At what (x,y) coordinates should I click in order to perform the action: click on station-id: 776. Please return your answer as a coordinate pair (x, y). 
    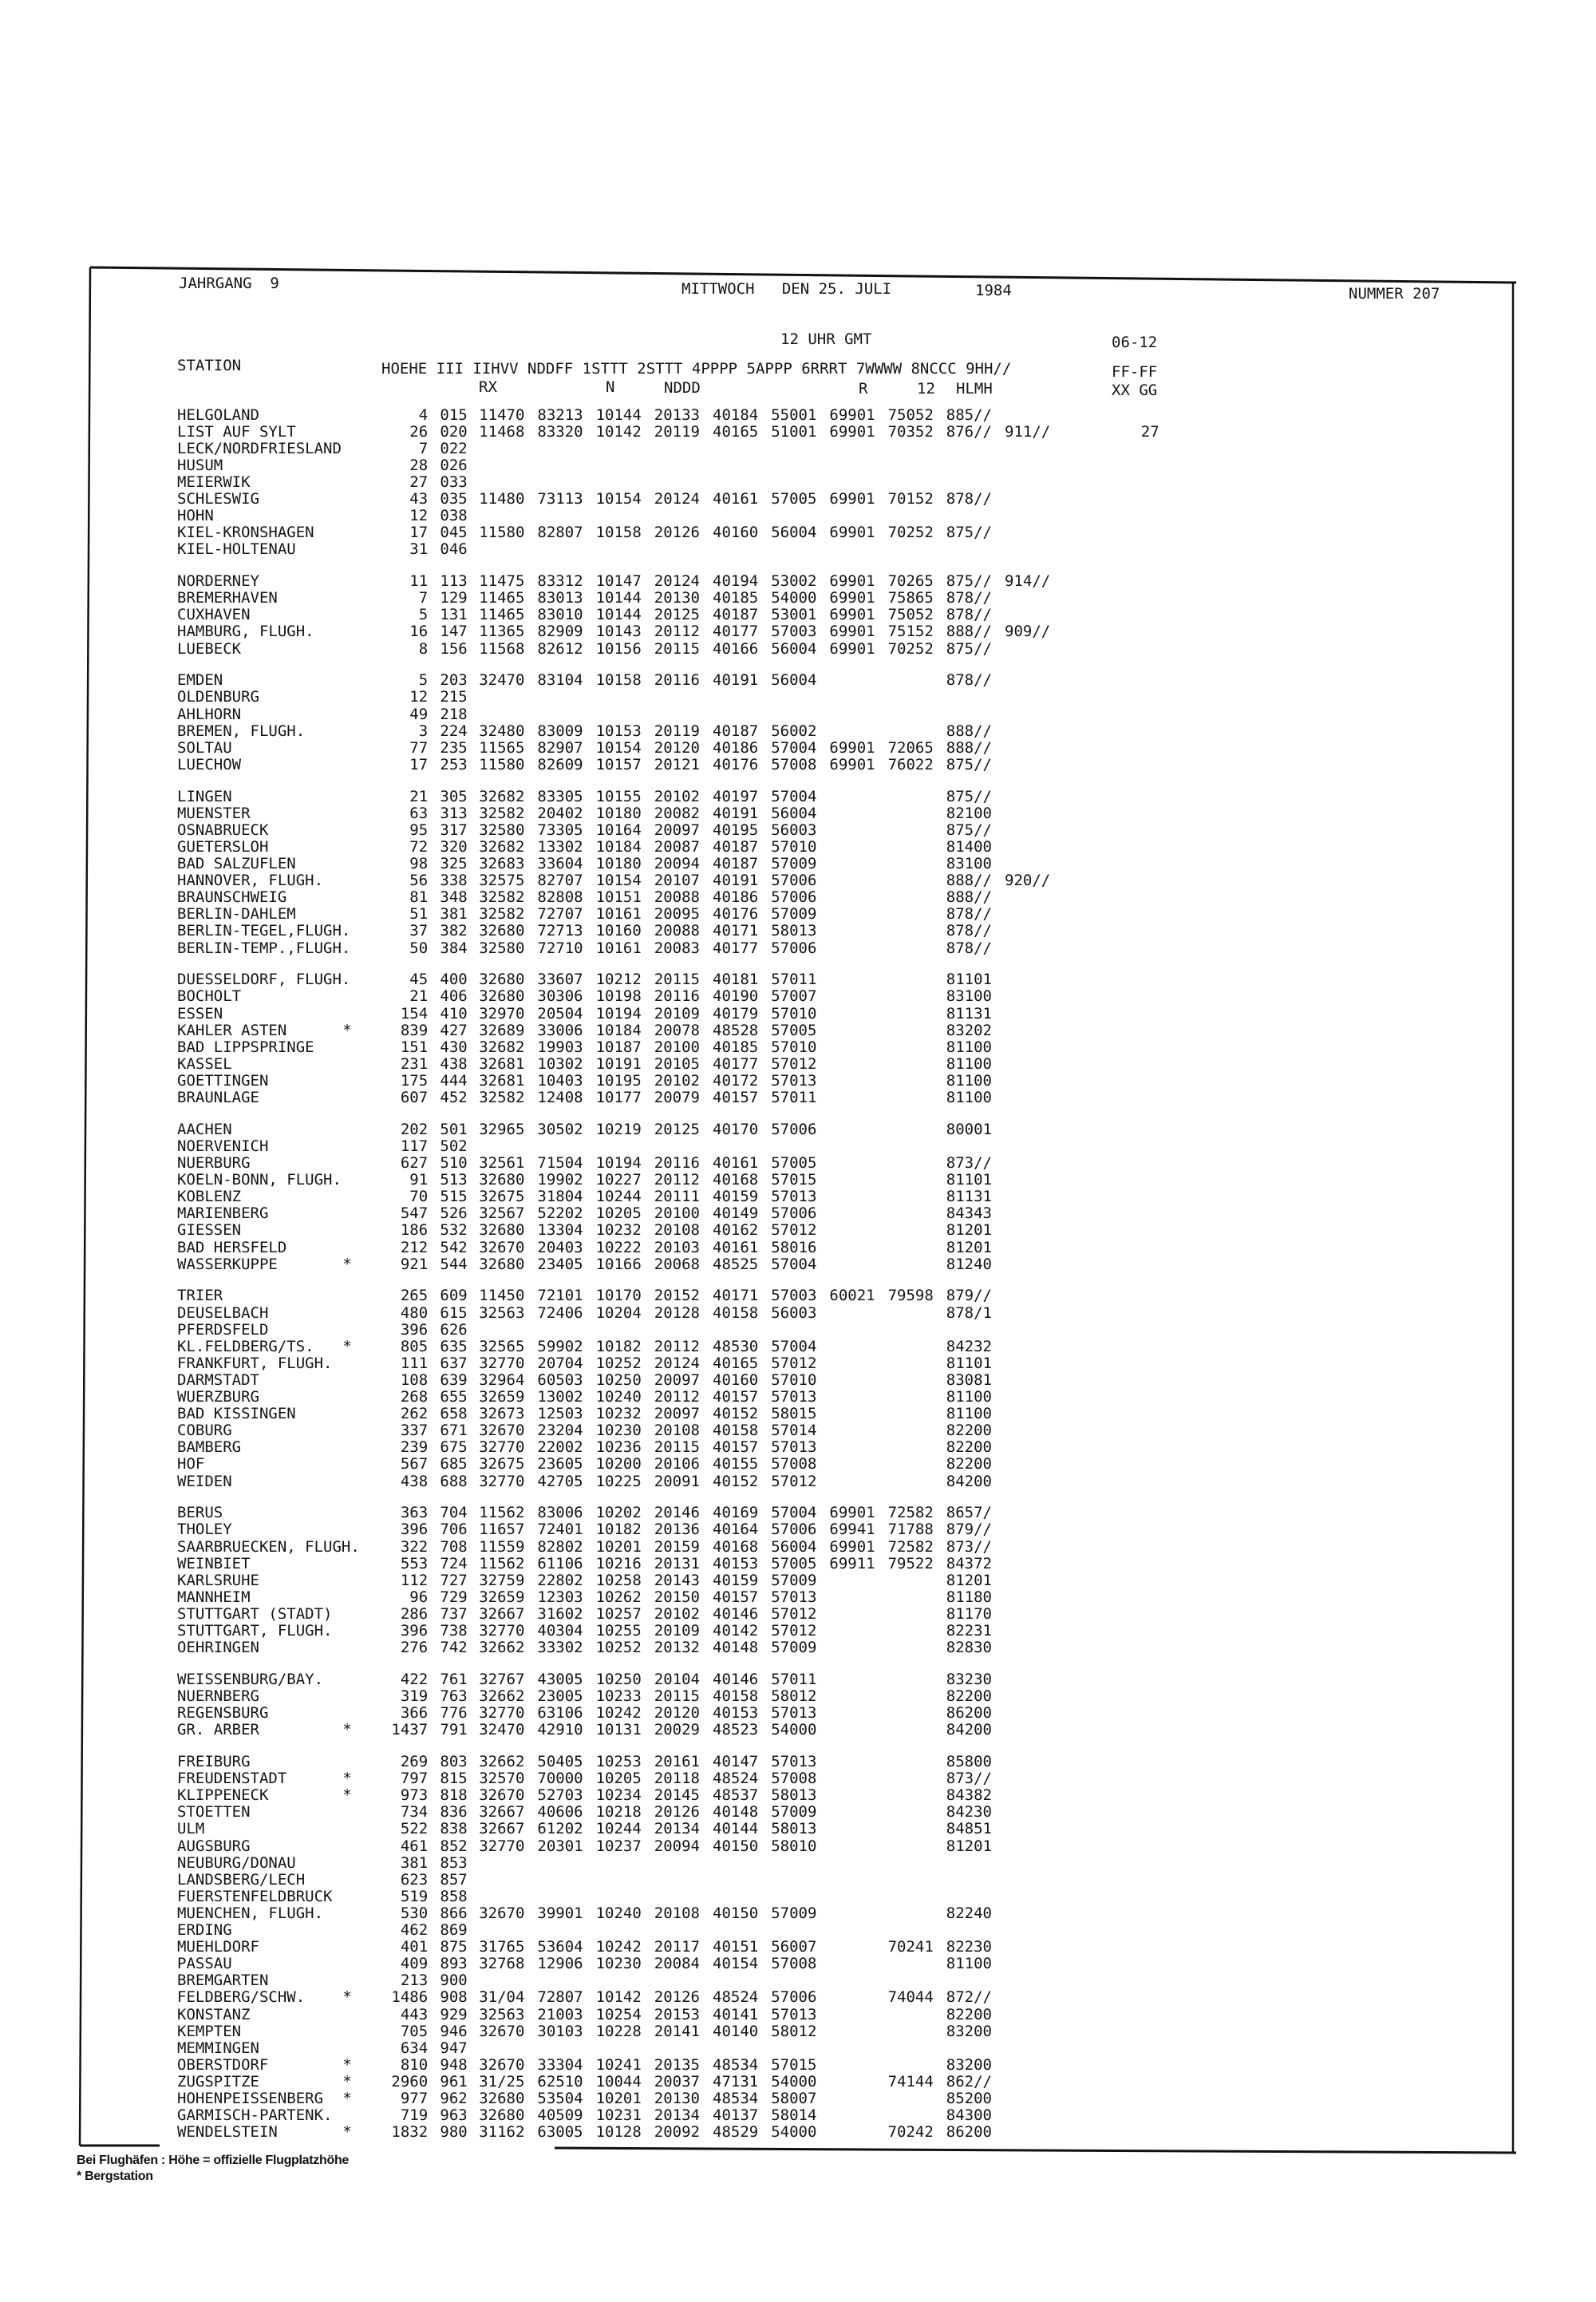
    Looking at the image, I should click on (454, 1713).